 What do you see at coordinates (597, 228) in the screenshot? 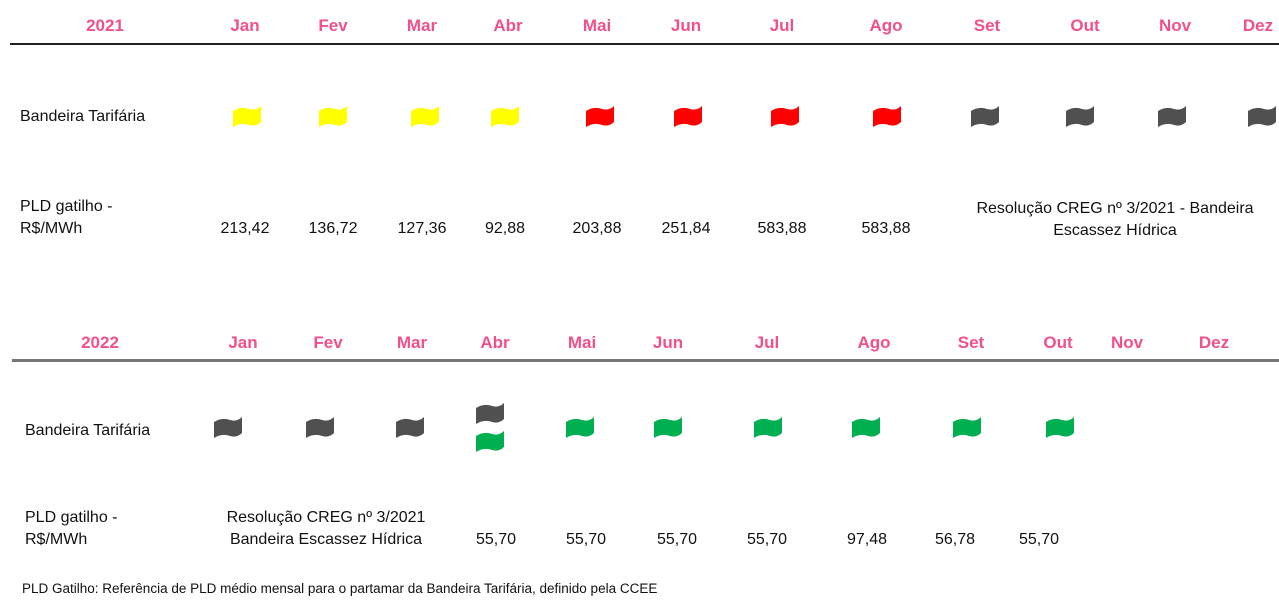
I see `pld-value: 203,88` at bounding box center [597, 228].